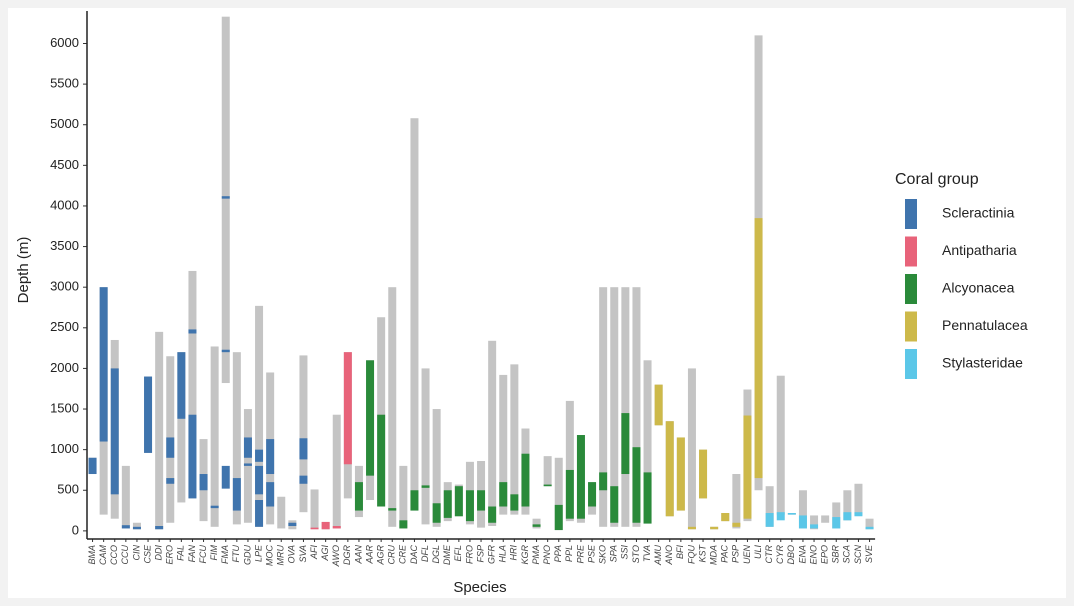 Image resolution: width=1074 pixels, height=606 pixels. What do you see at coordinates (614, 553) in the screenshot?
I see `x-tick-label: SPA` at bounding box center [614, 553].